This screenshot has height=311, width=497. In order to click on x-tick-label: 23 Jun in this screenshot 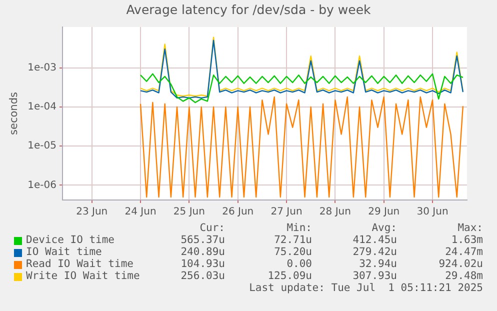, I will do `click(92, 212)`.